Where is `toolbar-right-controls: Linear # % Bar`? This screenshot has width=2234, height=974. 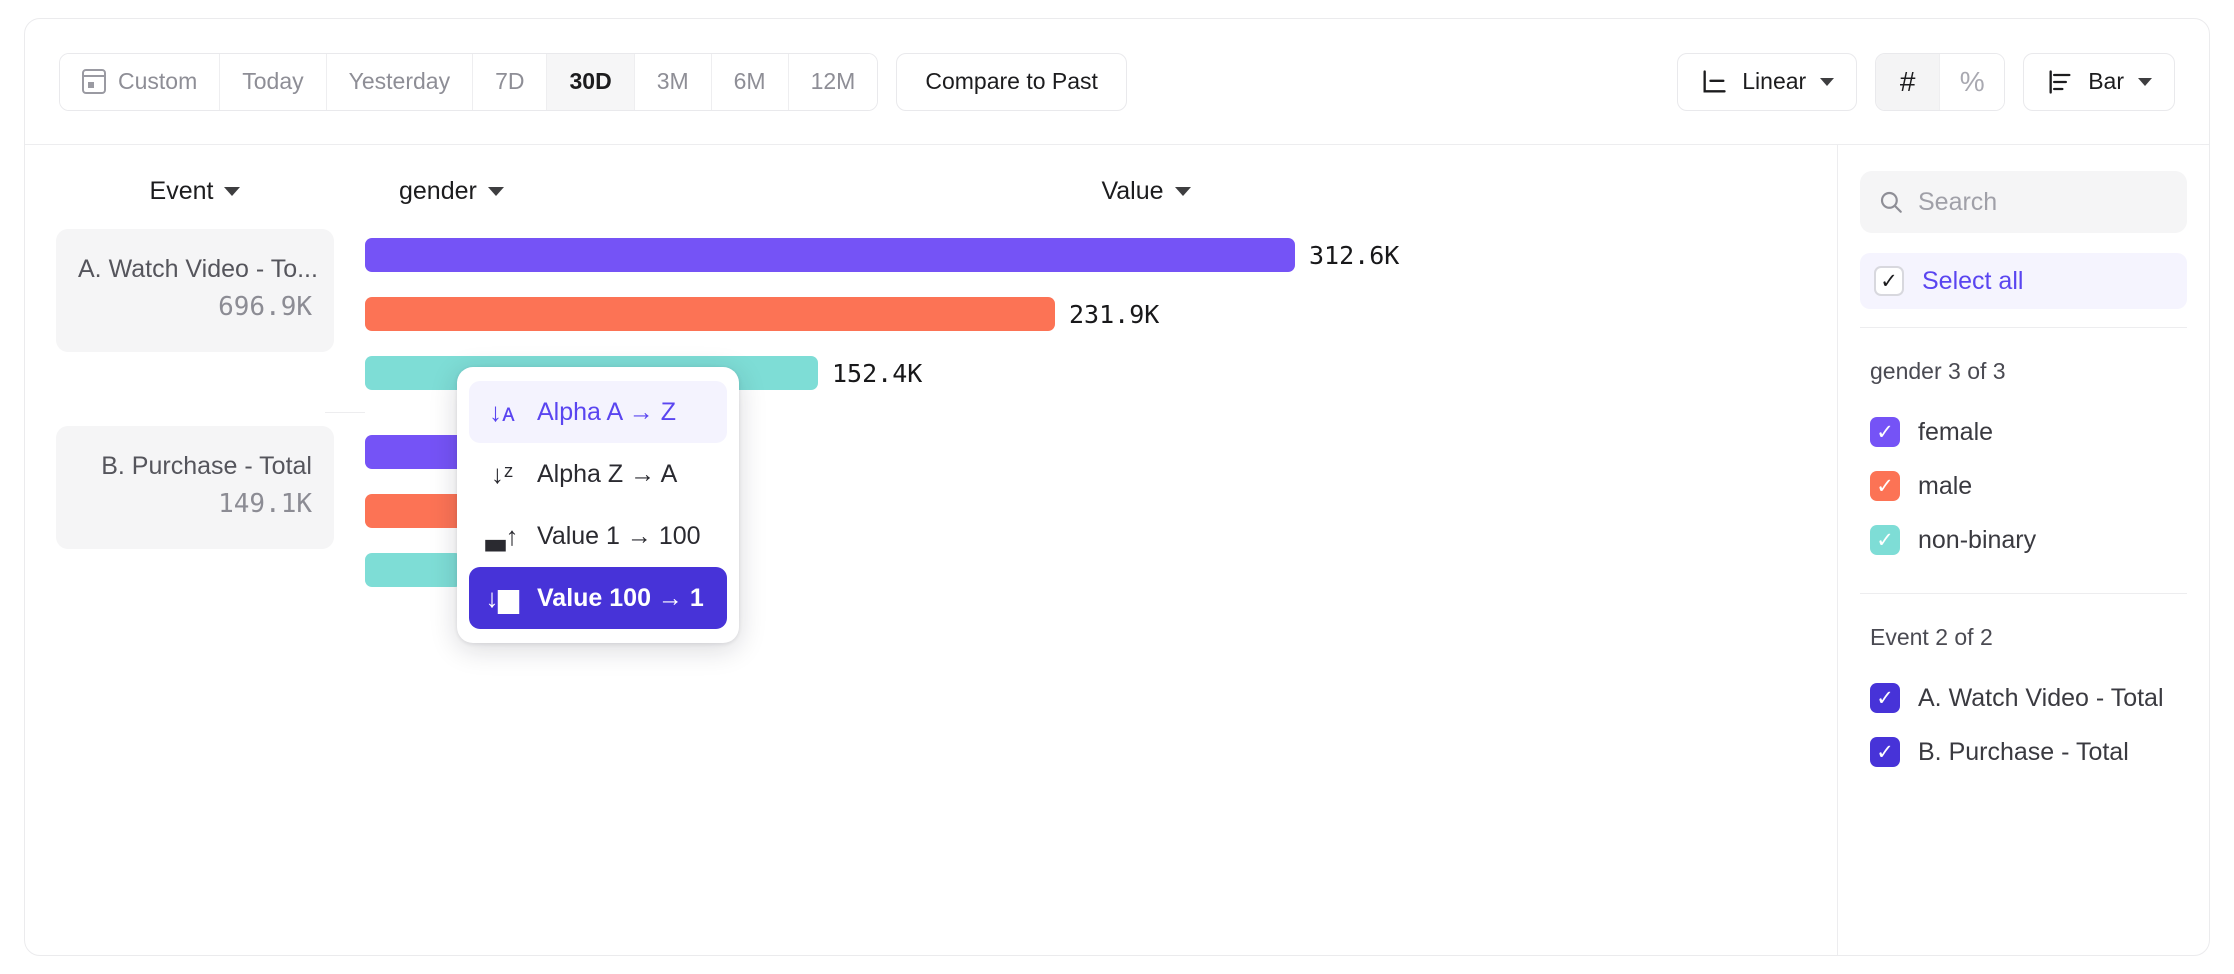 toolbar-right-controls: Linear # % Bar is located at coordinates (1926, 81).